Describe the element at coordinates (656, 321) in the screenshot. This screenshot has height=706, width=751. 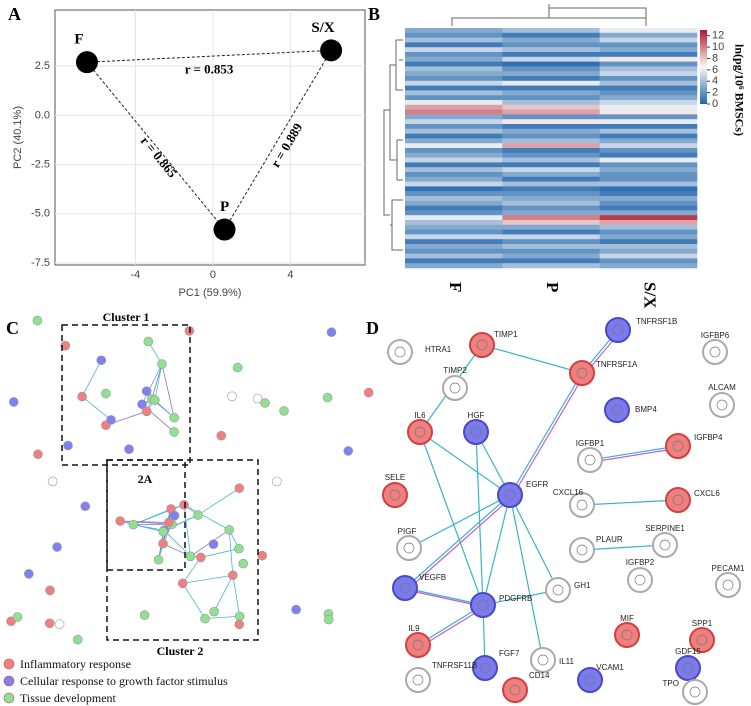
I see `node-label: TNFRSF1B` at that location.